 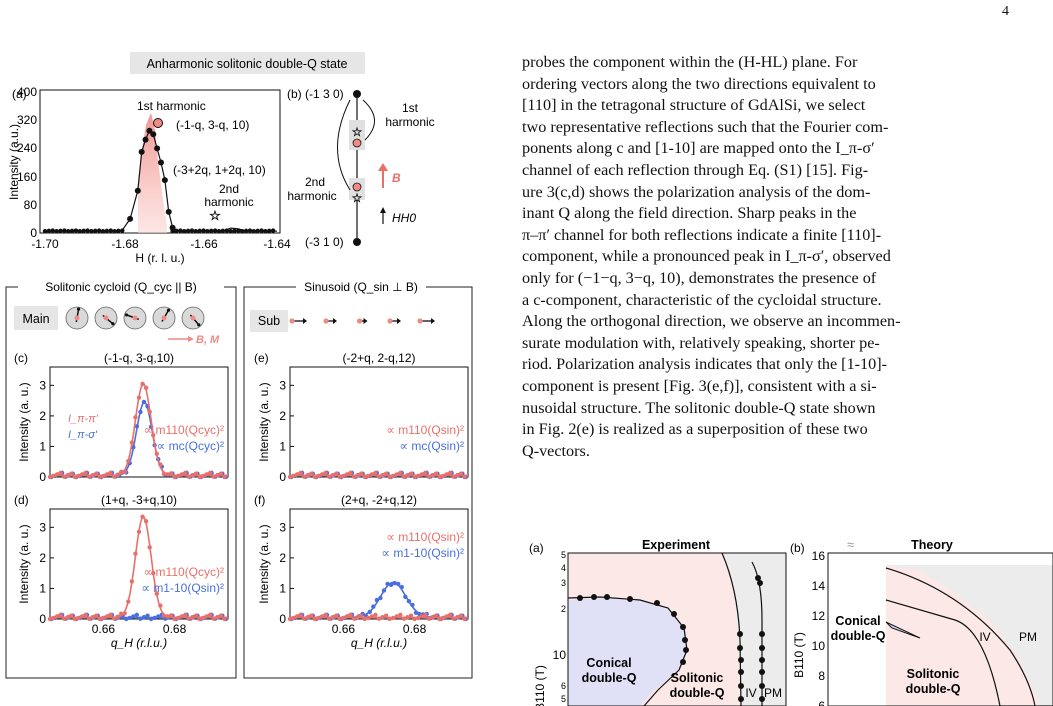 What do you see at coordinates (378, 358) in the screenshot?
I see `panel-e-title: (-2+q, 2-q,12)` at bounding box center [378, 358].